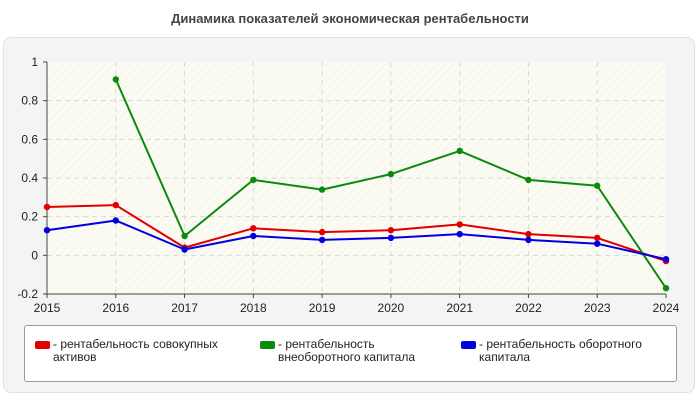  What do you see at coordinates (468, 345) in the screenshot?
I see `legend-swatch-current` at bounding box center [468, 345].